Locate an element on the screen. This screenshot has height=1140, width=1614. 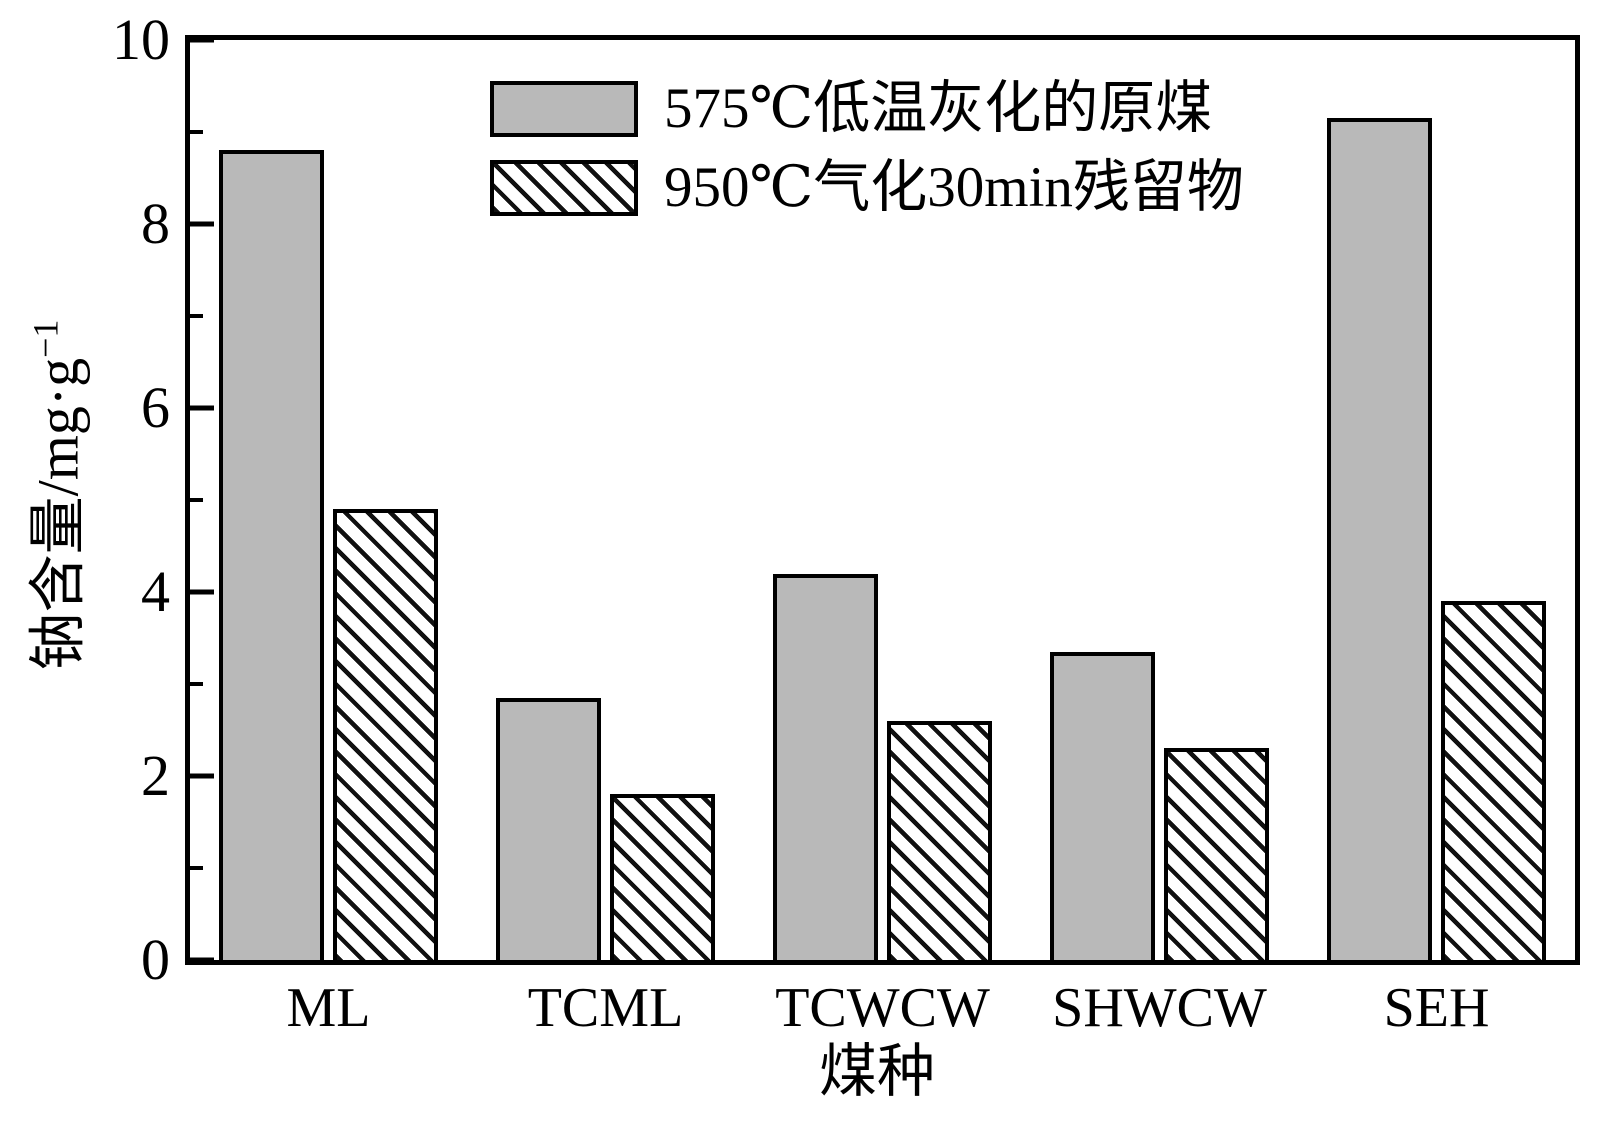
x-category-label-TCWCW: TCWCW is located at coordinates (882, 1008).